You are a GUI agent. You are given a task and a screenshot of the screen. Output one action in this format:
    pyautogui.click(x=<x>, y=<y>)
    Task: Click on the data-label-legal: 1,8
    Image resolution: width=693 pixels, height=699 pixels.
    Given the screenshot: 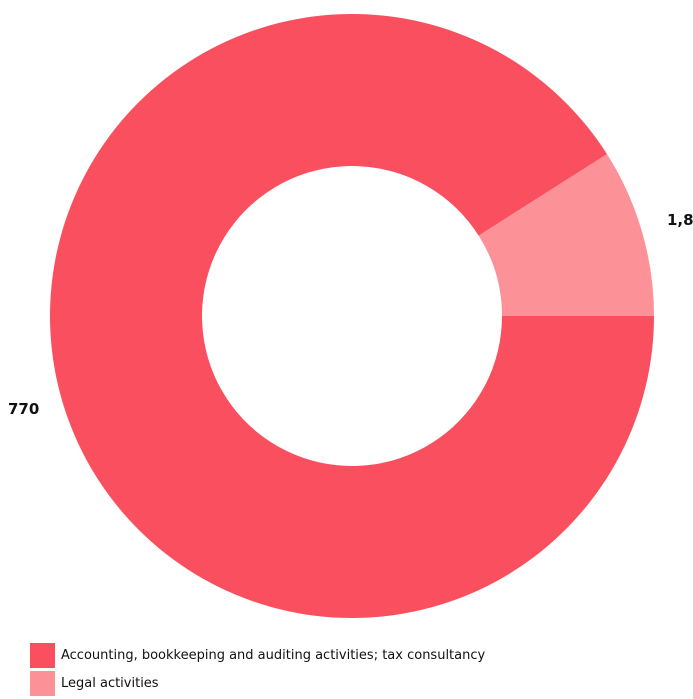 What is the action you would take?
    pyautogui.click(x=680, y=220)
    